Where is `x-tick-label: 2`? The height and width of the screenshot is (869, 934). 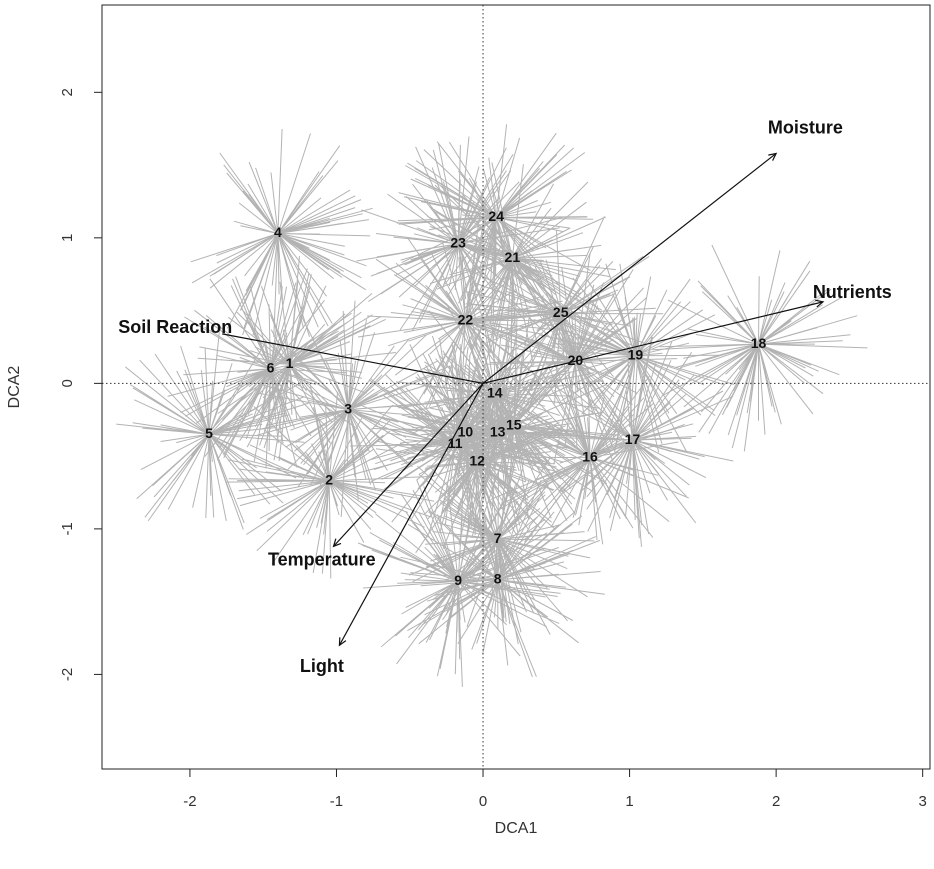 x-tick-label: 2 is located at coordinates (776, 801).